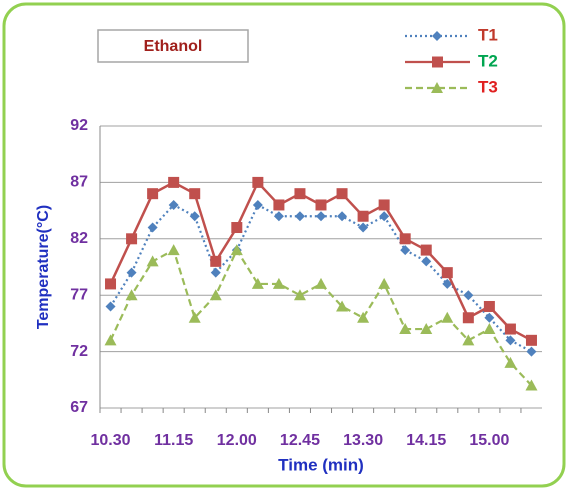 This screenshot has width=568, height=490. I want to click on x-tick-label: 14.15, so click(426, 440).